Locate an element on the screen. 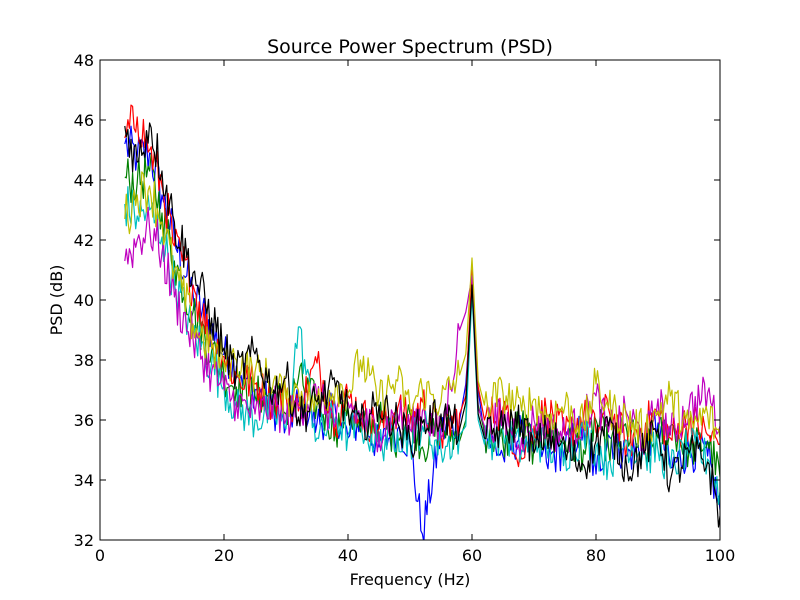  y-tick-label: 34 is located at coordinates (84, 480).